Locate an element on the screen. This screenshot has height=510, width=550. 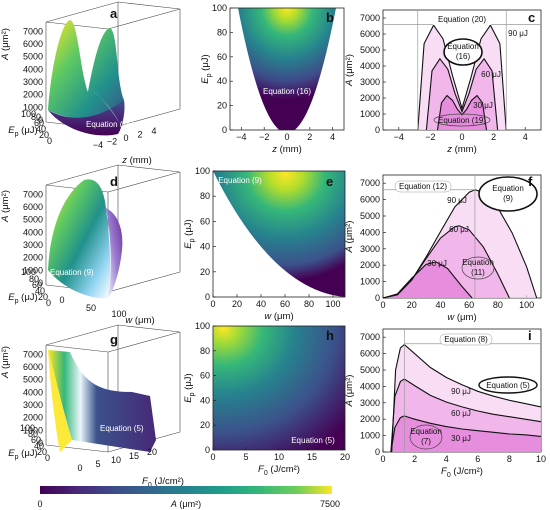
panel-f-annotation-2a: Equation is located at coordinates (508, 188).